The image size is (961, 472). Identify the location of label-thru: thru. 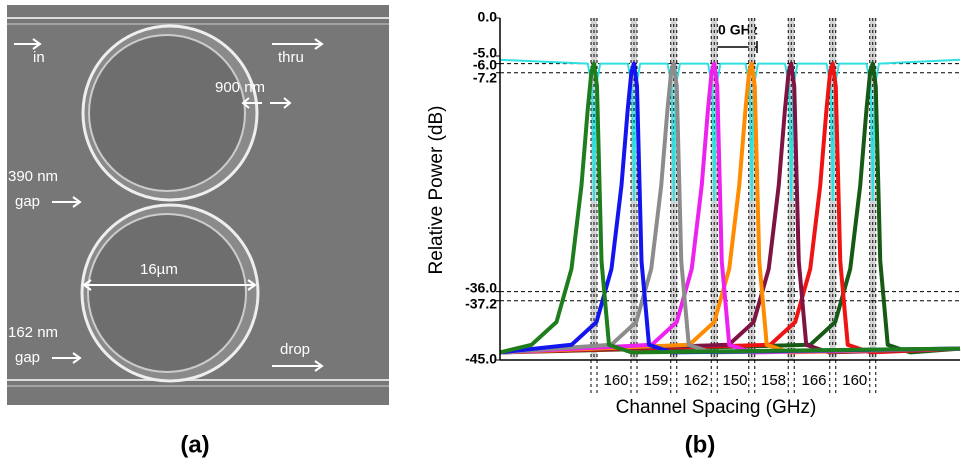
(291, 57).